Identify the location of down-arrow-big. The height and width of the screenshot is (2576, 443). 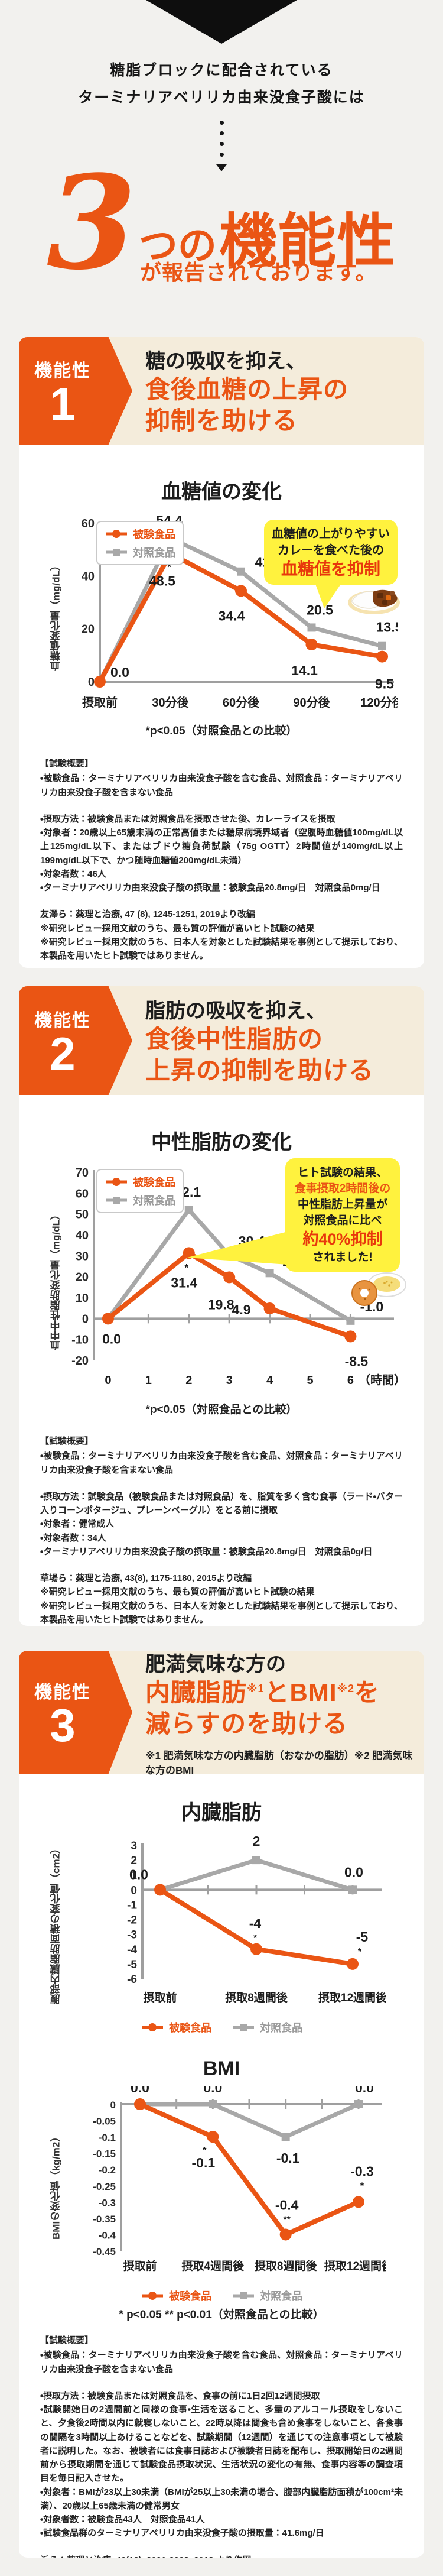
(221, 22).